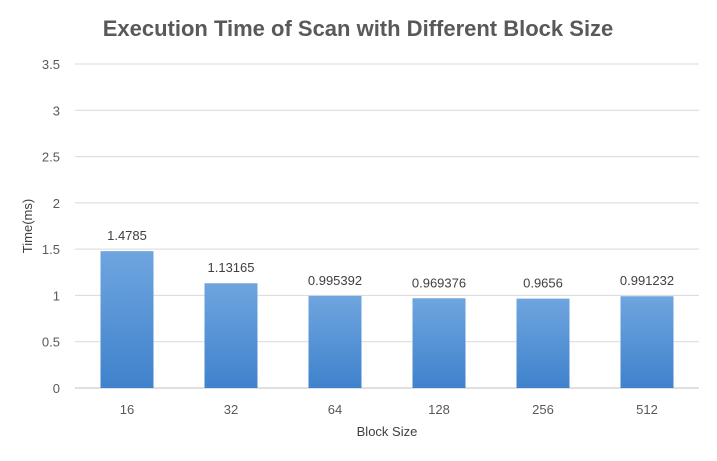 The image size is (717, 461). I want to click on y-tick-label: 3, so click(56, 110).